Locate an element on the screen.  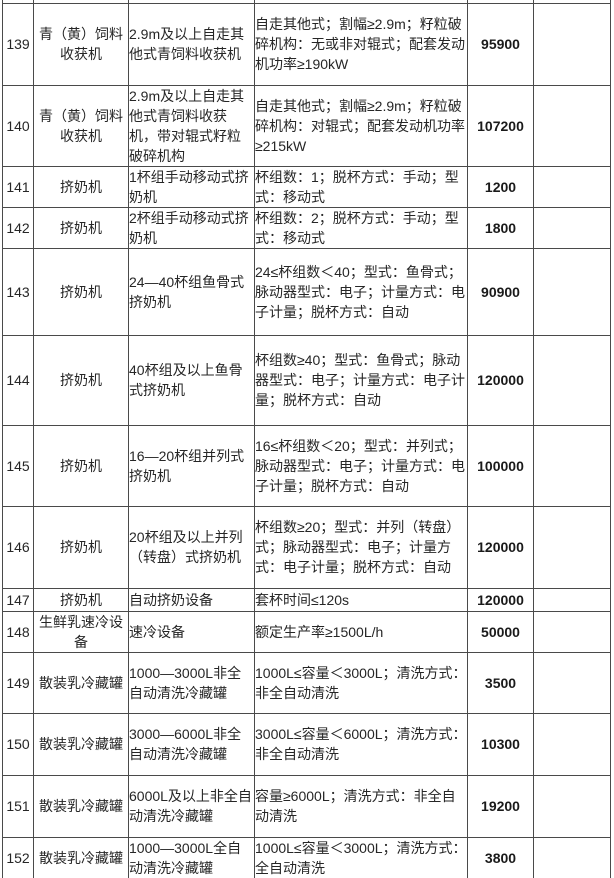
spec-cell: 套杯时间≤120s is located at coordinates (361, 599).